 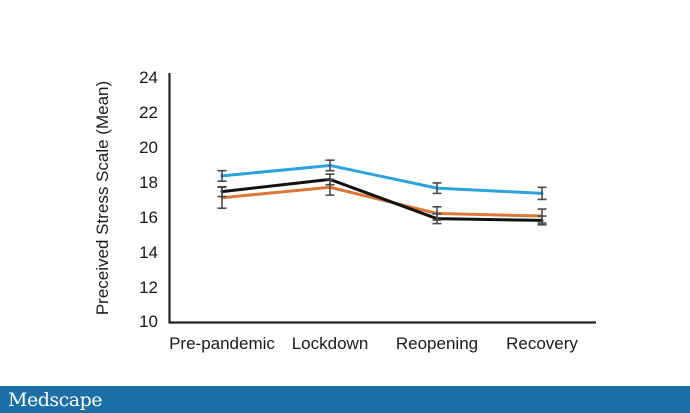 I want to click on y-tick-label: 14, so click(x=148, y=252).